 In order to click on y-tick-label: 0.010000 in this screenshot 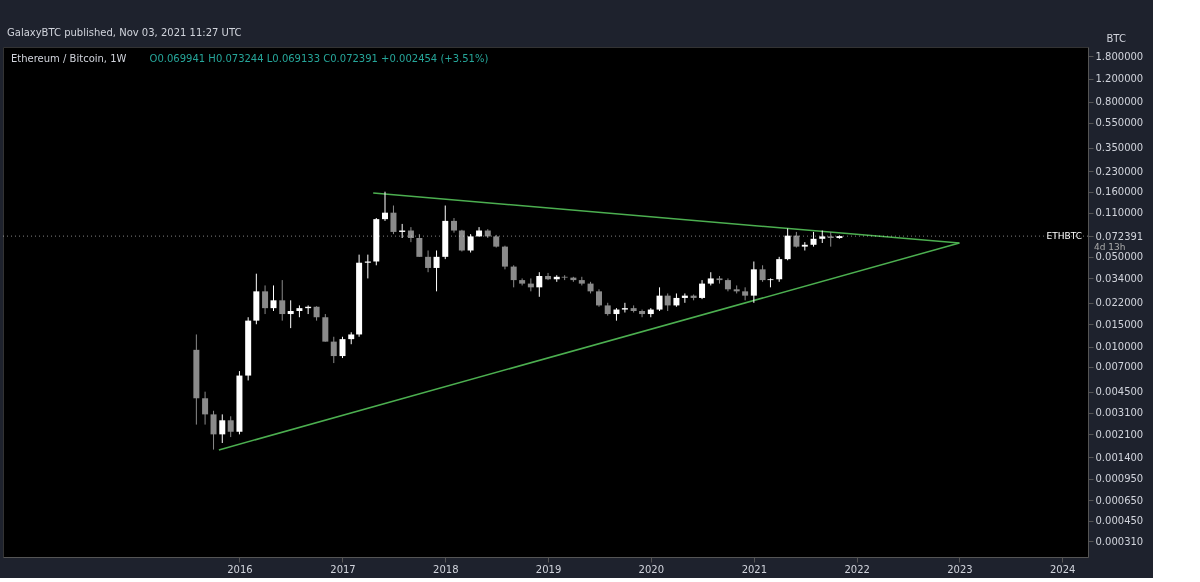, I will do `click(1119, 347)`.